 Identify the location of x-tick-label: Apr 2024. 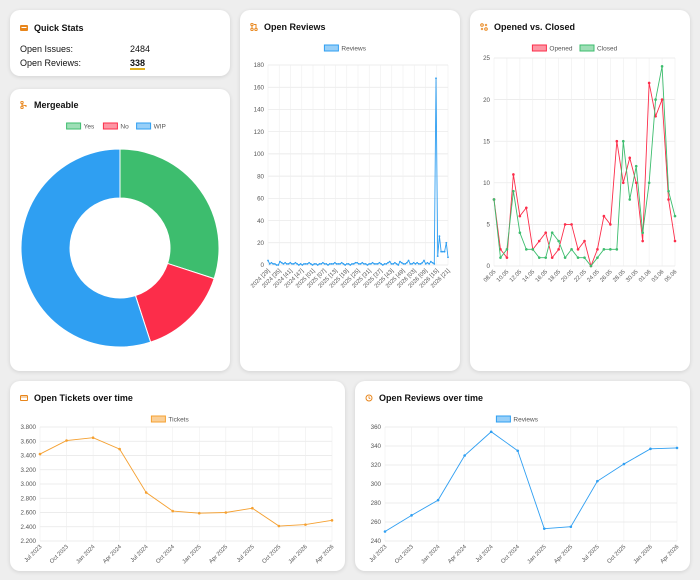
(112, 554).